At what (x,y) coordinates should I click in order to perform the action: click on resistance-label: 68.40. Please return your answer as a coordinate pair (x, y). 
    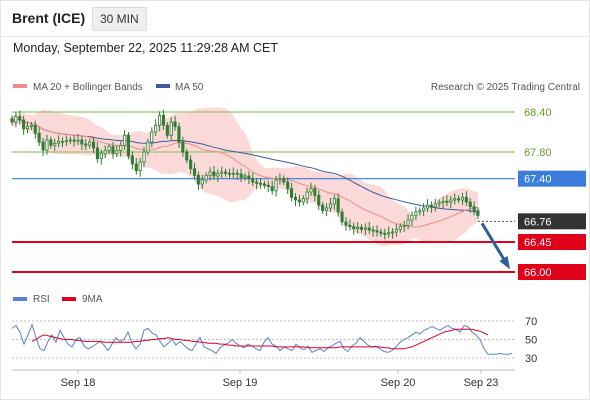
    Looking at the image, I should click on (538, 113).